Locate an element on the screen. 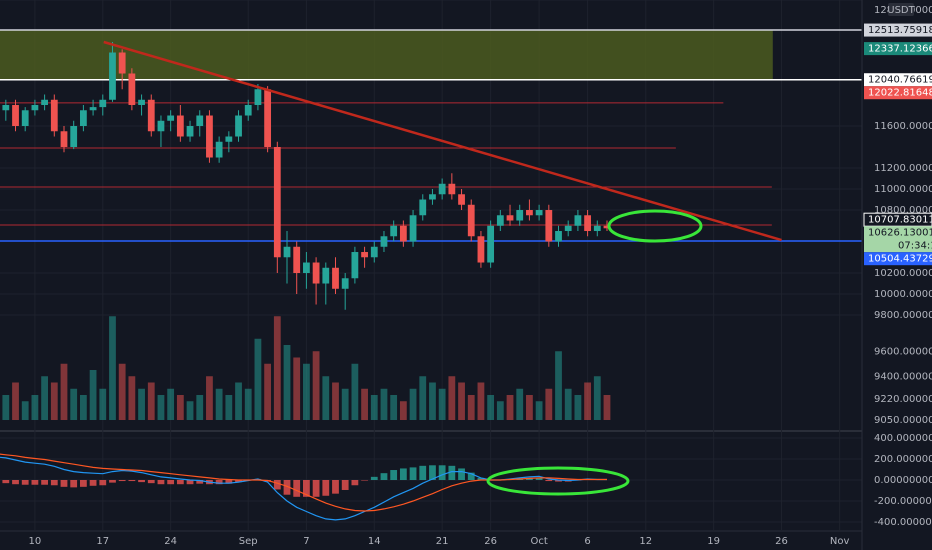  price-label: 12040.76619401 is located at coordinates (900, 80).